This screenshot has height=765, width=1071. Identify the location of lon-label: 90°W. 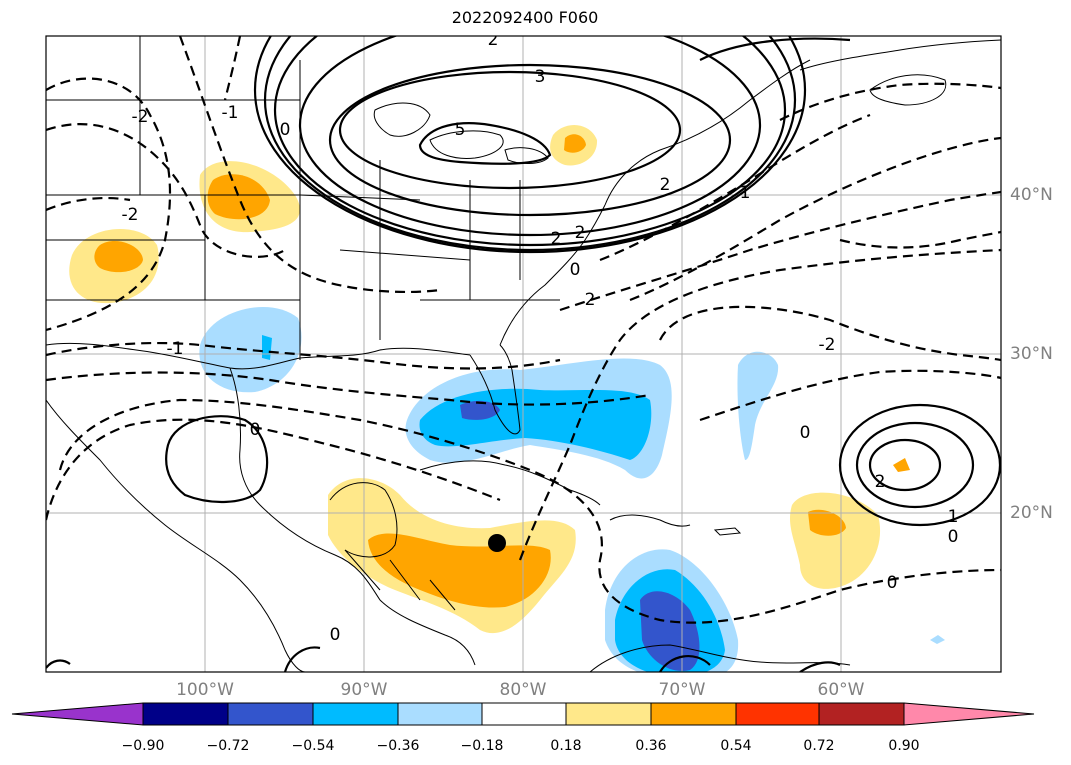
(364, 690).